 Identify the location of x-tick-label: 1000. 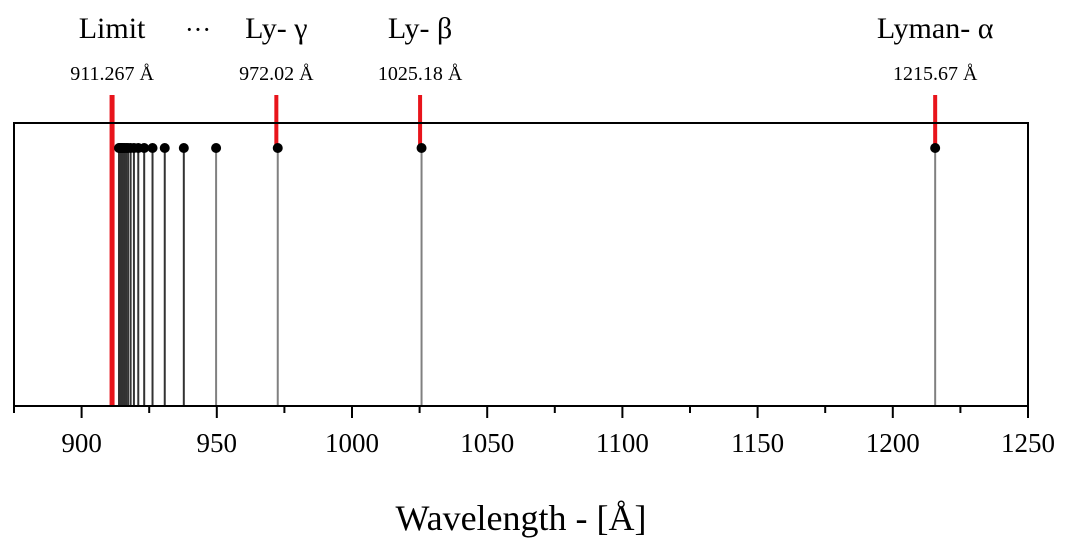
(352, 443).